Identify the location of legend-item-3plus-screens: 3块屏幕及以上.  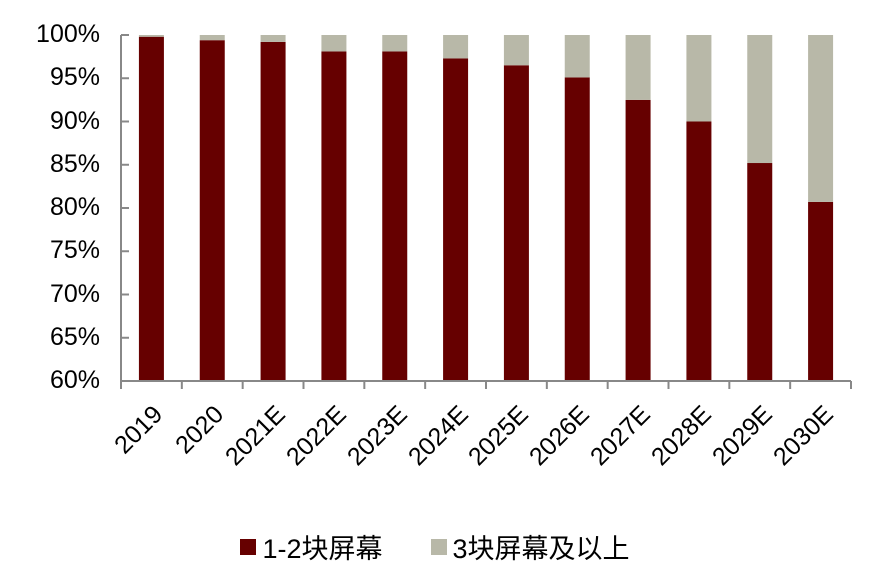
(530, 546).